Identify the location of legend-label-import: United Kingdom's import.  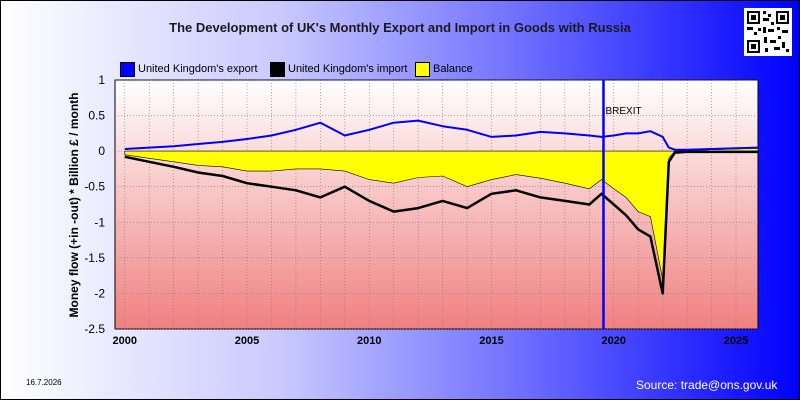
(348, 69).